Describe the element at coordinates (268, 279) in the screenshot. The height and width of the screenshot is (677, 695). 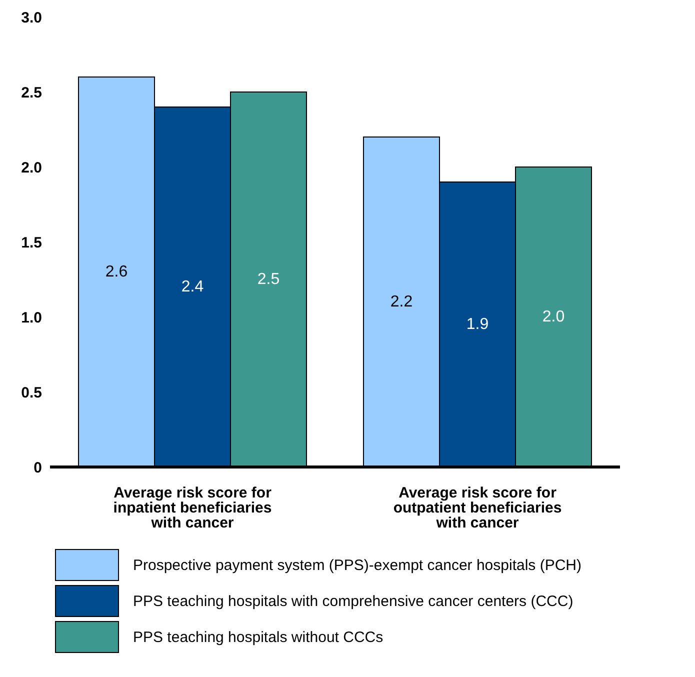
I see `data-label: 2.5` at that location.